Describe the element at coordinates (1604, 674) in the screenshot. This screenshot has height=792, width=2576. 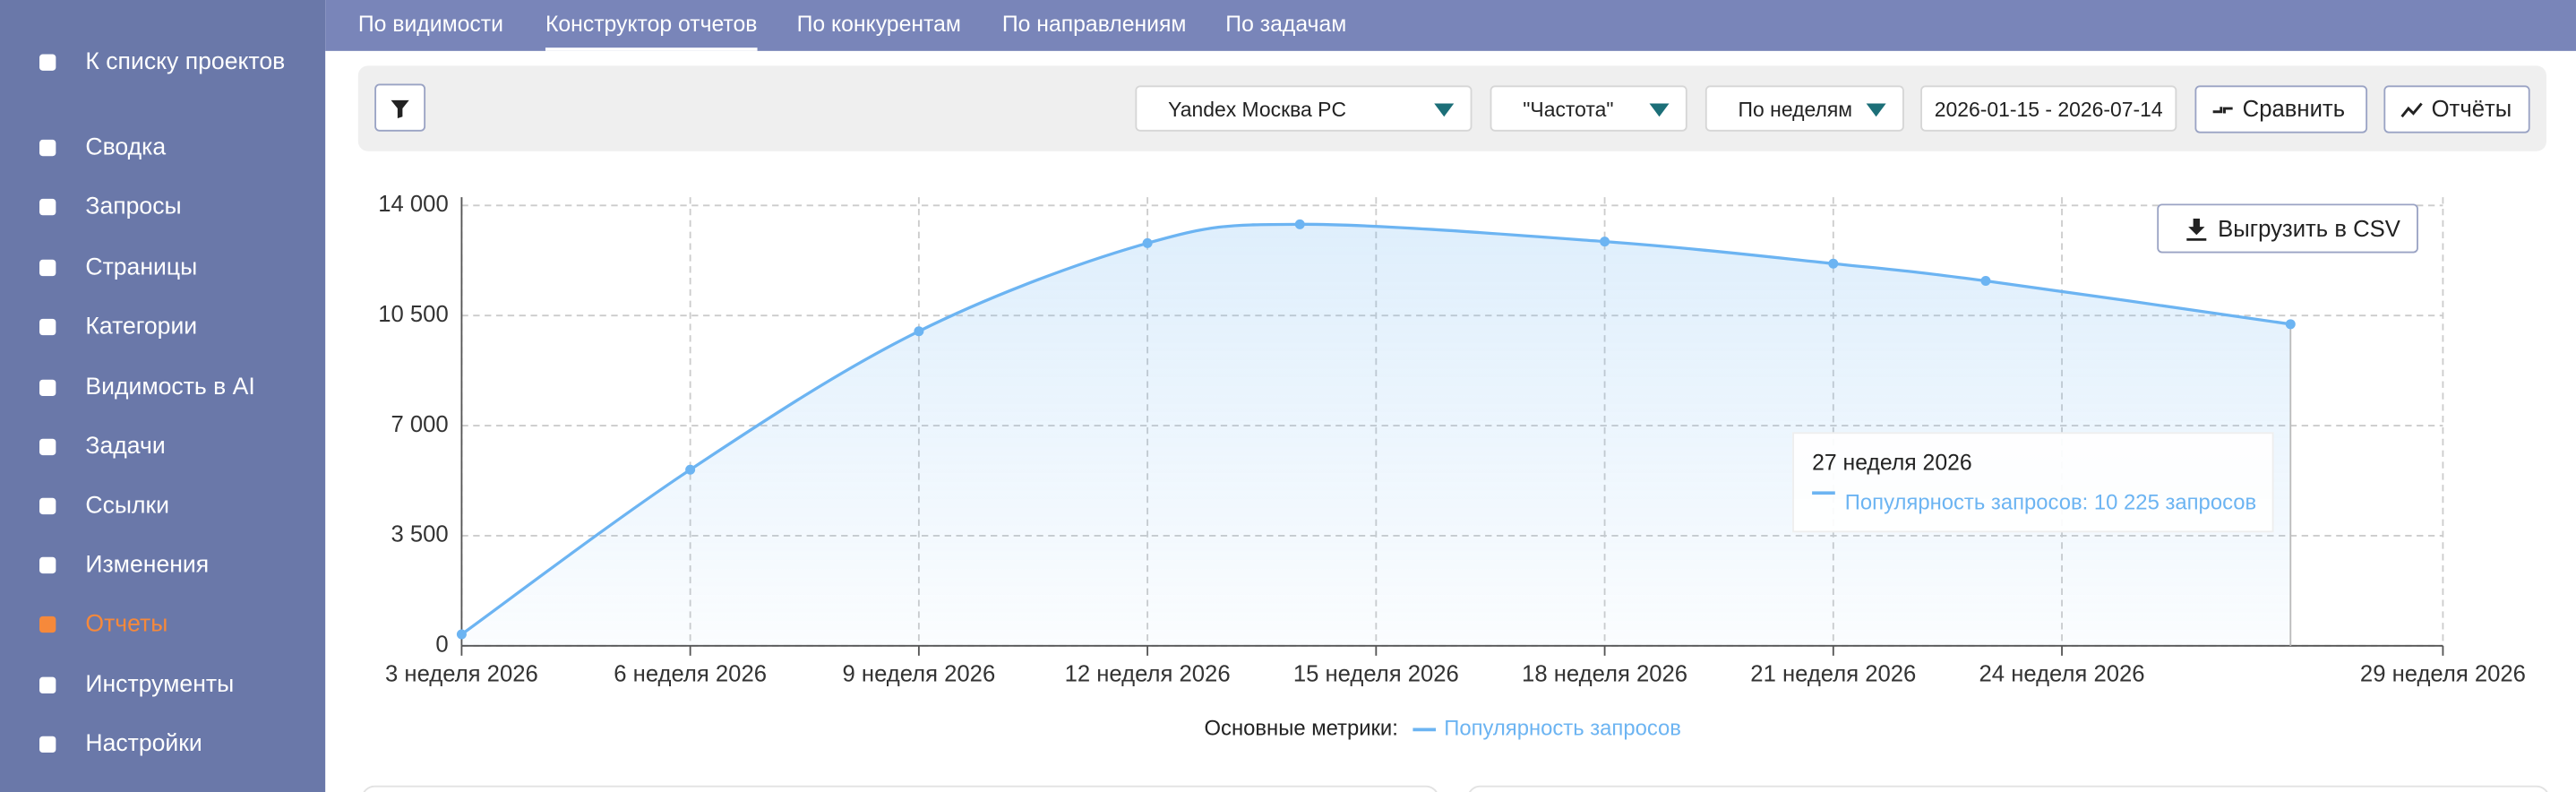
I see `x-tick-label: 18 неделя 2026` at that location.